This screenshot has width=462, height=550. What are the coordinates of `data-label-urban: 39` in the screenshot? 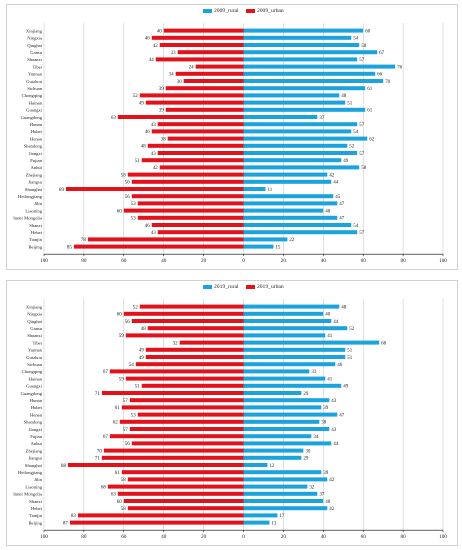 It's located at (162, 89).